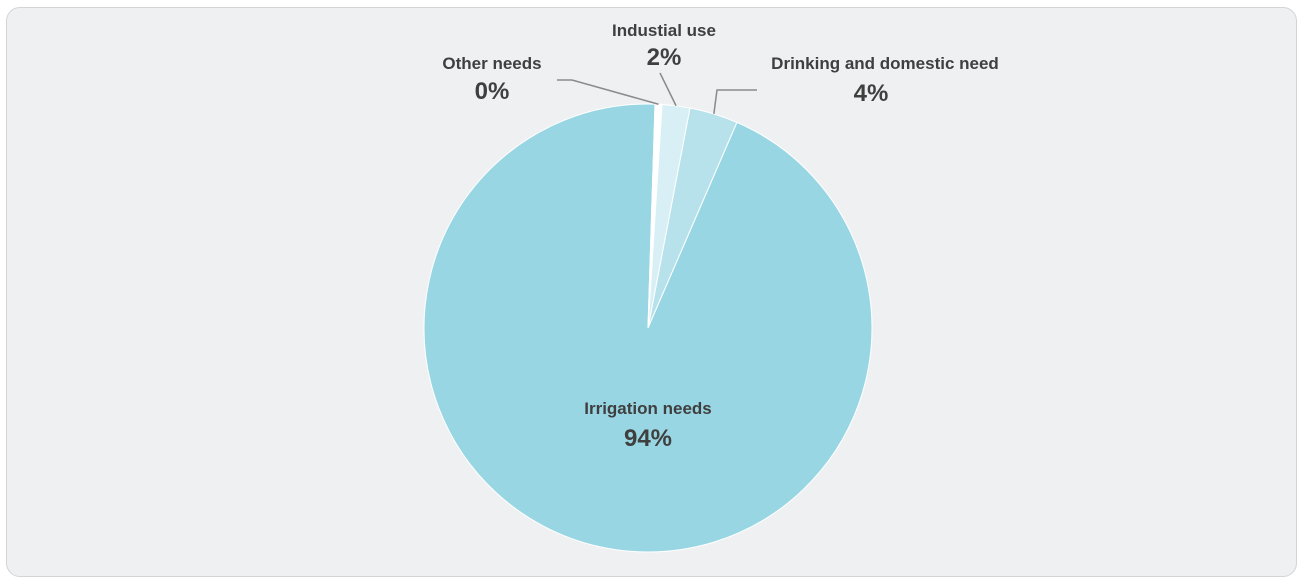 The width and height of the screenshot is (1300, 577). Describe the element at coordinates (648, 438) in the screenshot. I see `slice-value-irrigation: 94%` at that location.